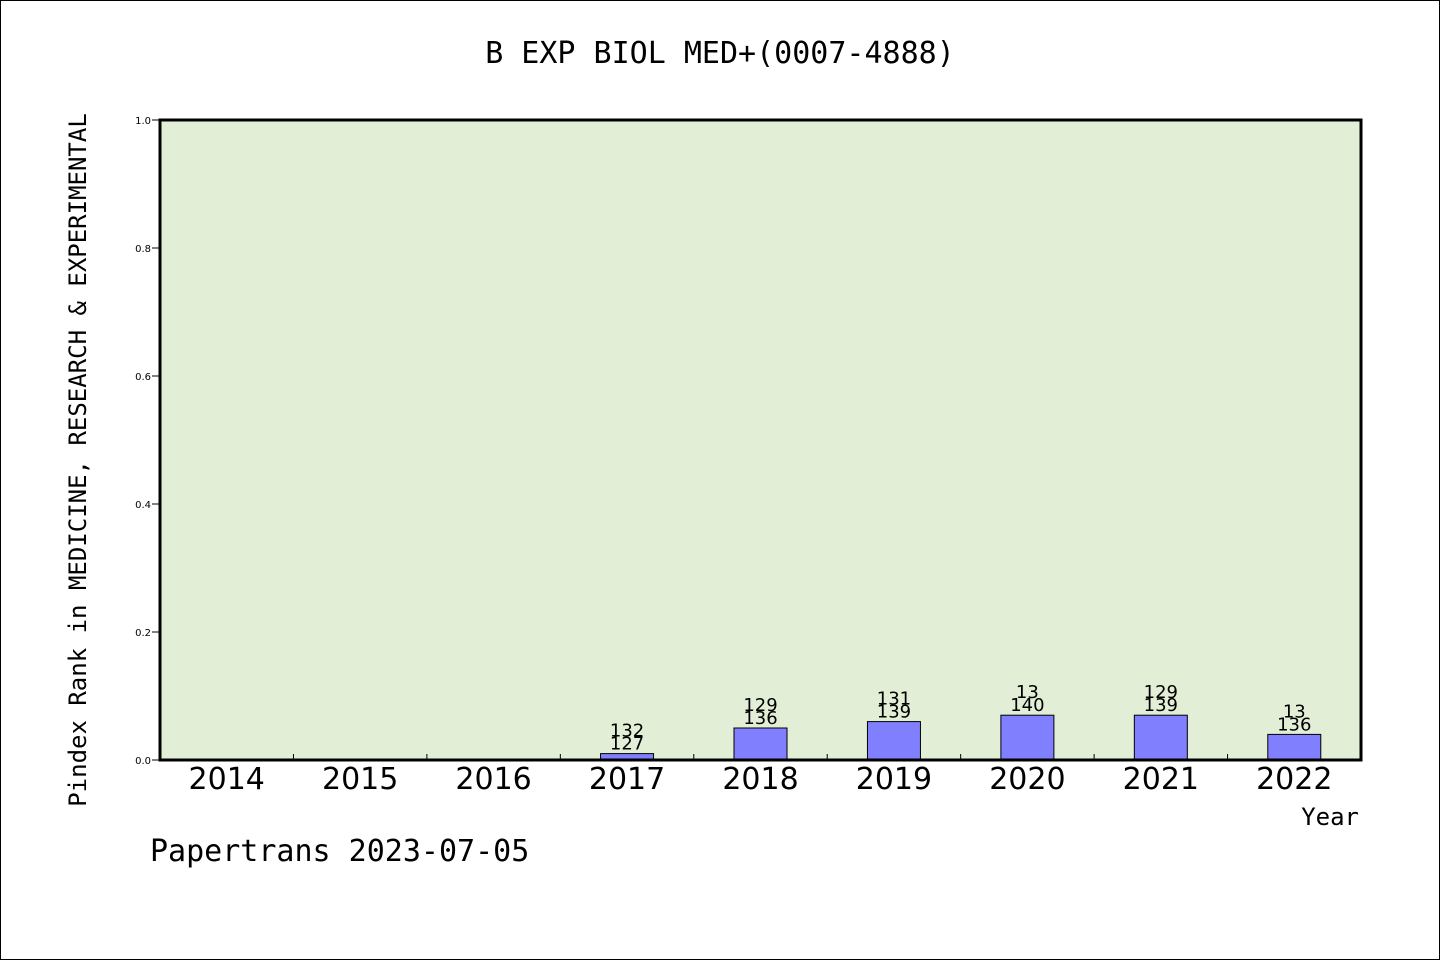  Describe the element at coordinates (1294, 779) in the screenshot. I see `x-tick-label: 2022` at that location.